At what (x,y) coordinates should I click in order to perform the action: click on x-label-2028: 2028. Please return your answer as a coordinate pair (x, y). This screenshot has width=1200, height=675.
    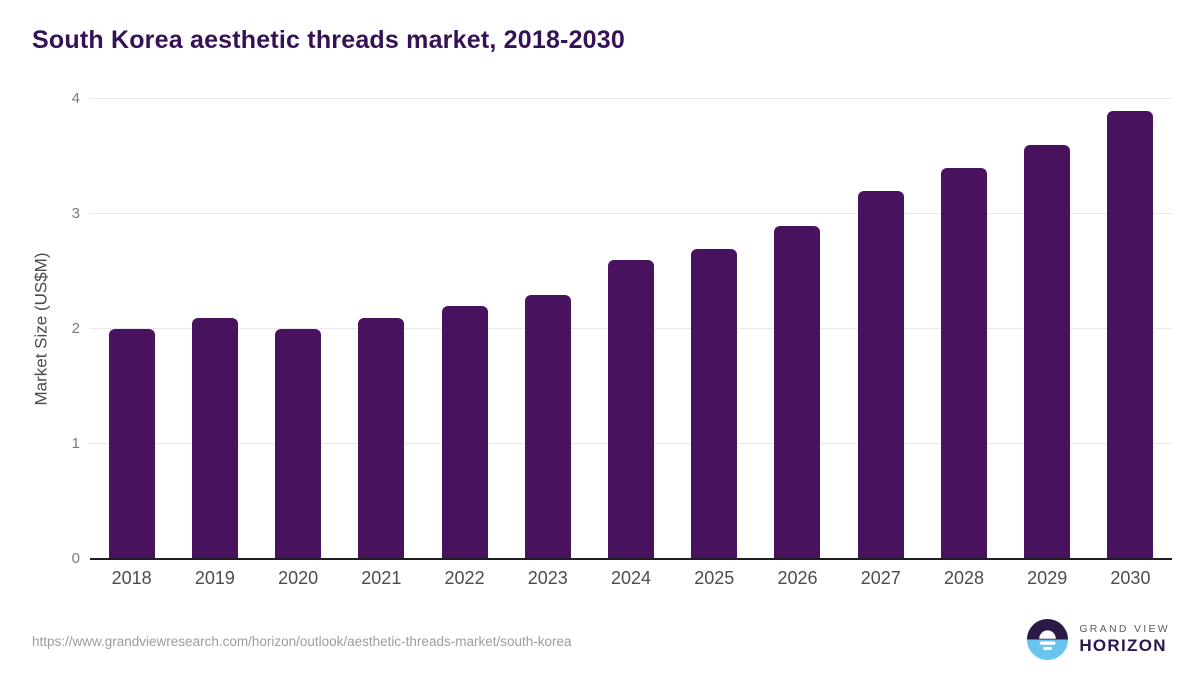
    Looking at the image, I should click on (963, 578).